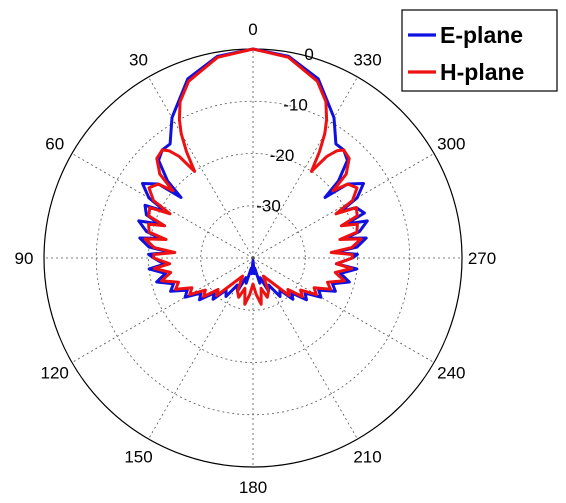 The width and height of the screenshot is (566, 503). Describe the element at coordinates (138, 60) in the screenshot. I see `angle-tick-label: 30` at that location.